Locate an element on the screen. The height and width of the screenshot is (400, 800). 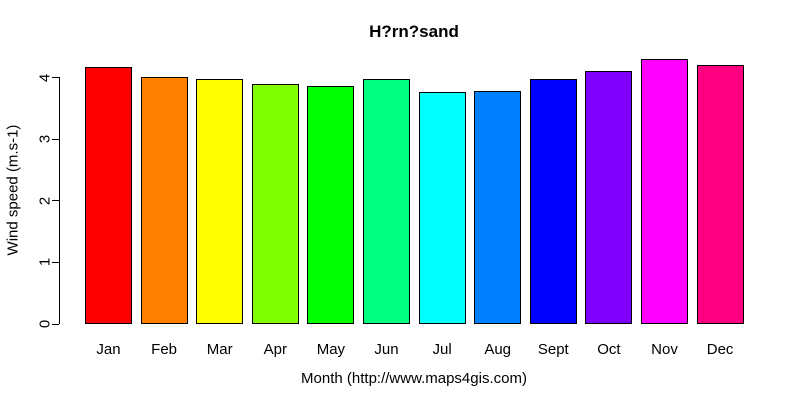
x-axis-label: Month (http://www.maps4gis.com) is located at coordinates (414, 378).